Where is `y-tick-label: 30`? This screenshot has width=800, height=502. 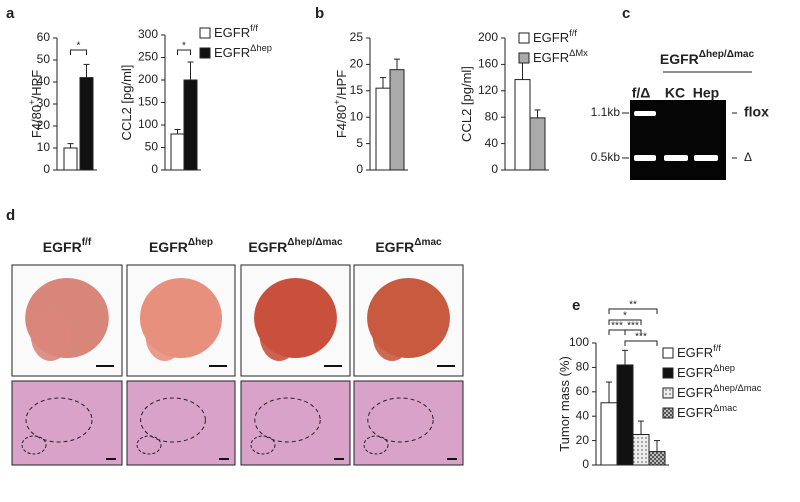 y-tick-label: 30 is located at coordinates (44, 103).